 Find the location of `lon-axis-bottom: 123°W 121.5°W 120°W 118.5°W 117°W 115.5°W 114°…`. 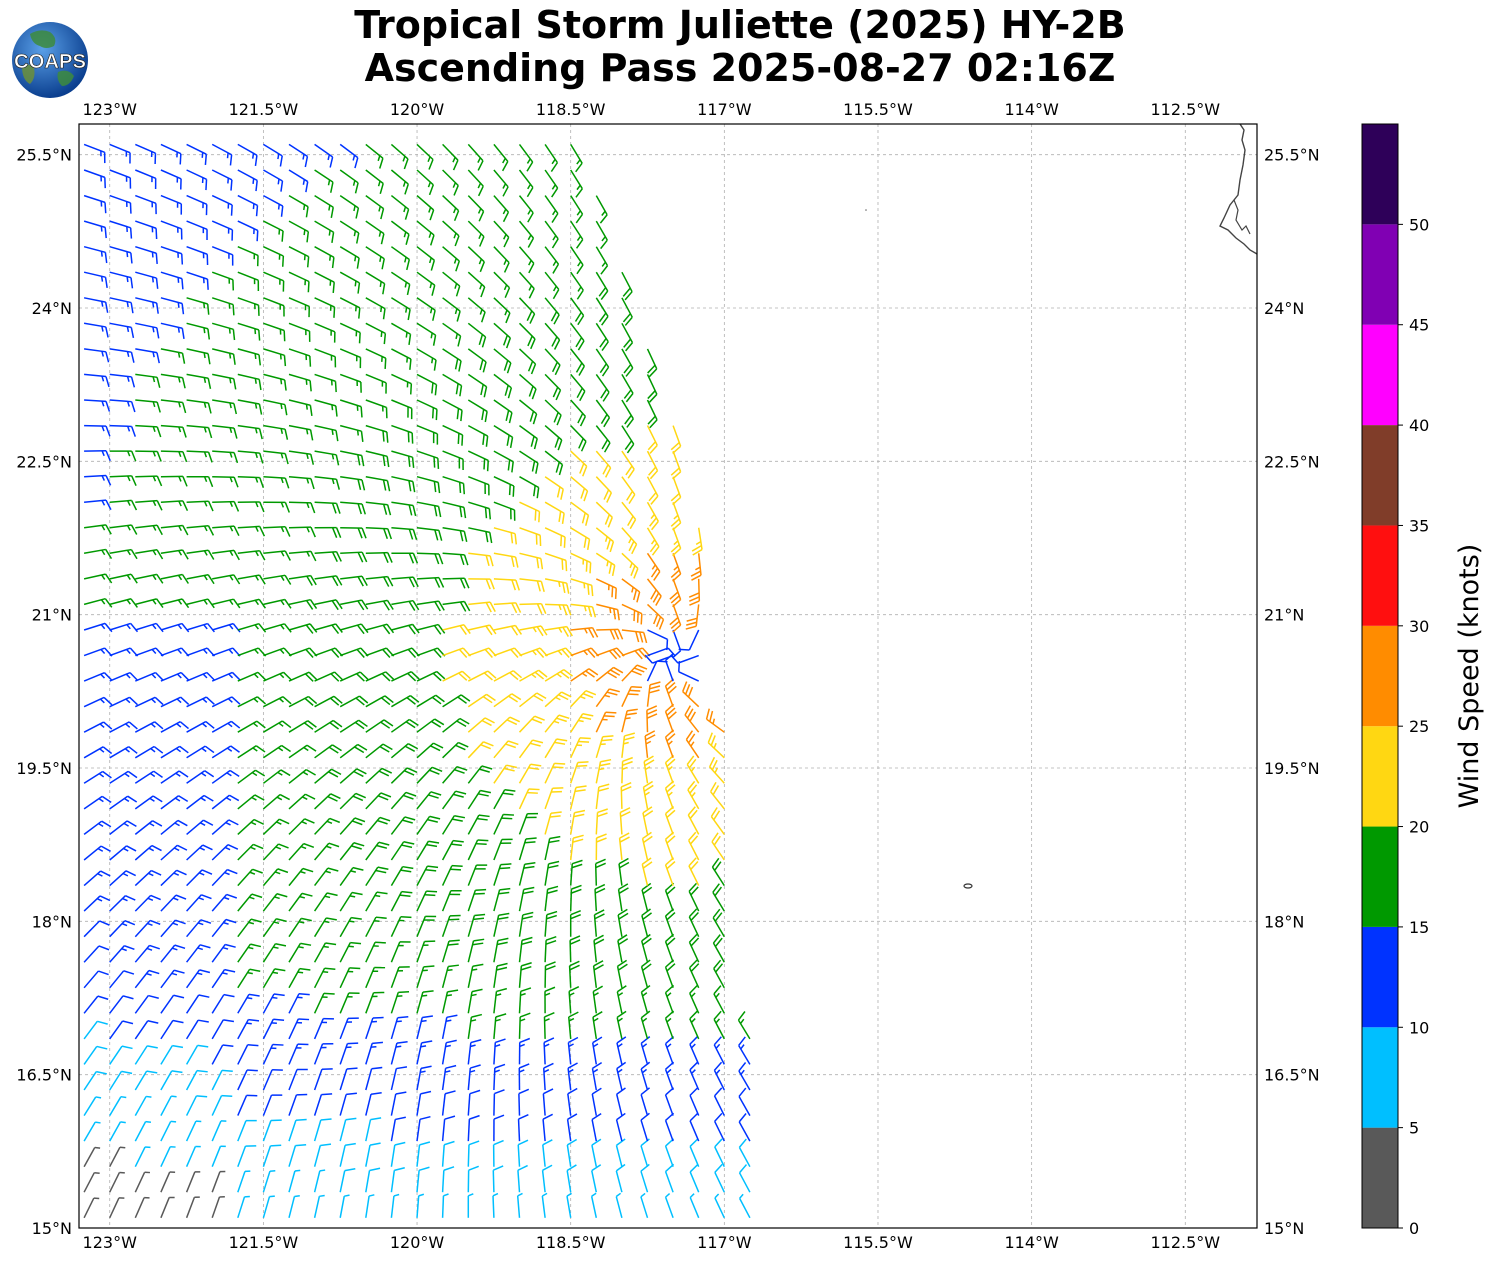

lon-axis-bottom: 123°W 121.5°W 120°W 118.5°W 117°W 115.5°W 114°… is located at coordinates (652, 1242).